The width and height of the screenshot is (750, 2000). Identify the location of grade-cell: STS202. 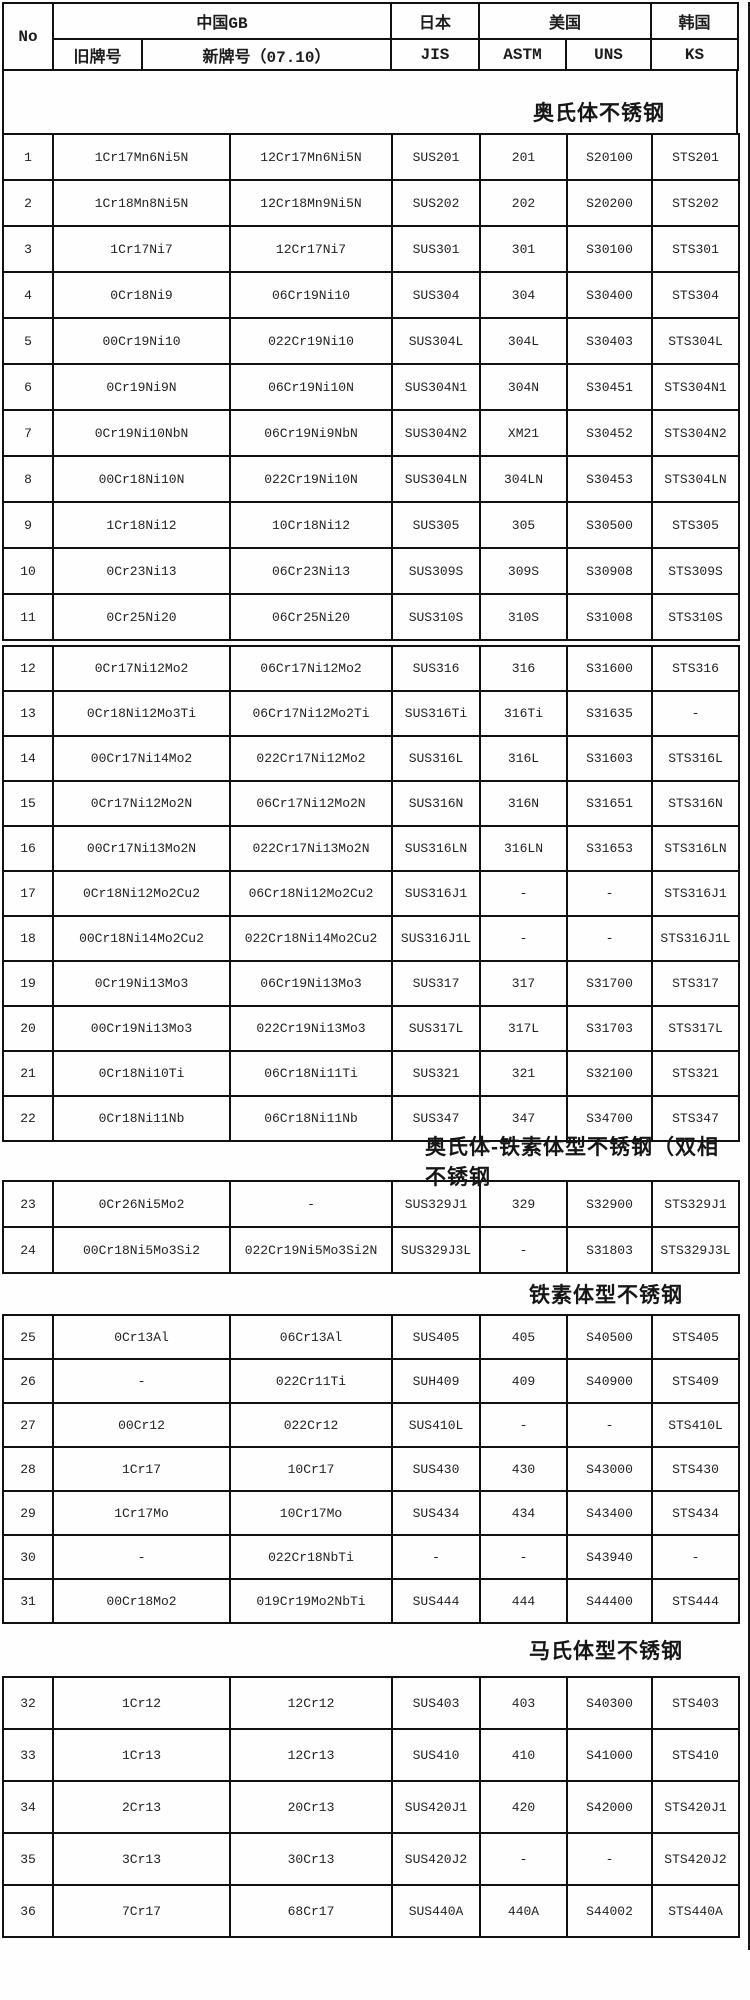
(695, 203).